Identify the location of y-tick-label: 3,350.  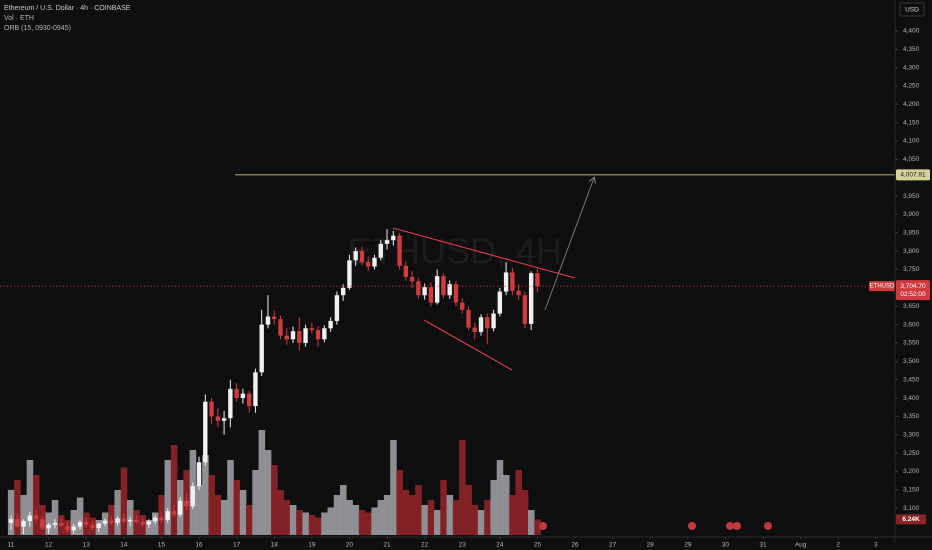
(911, 416).